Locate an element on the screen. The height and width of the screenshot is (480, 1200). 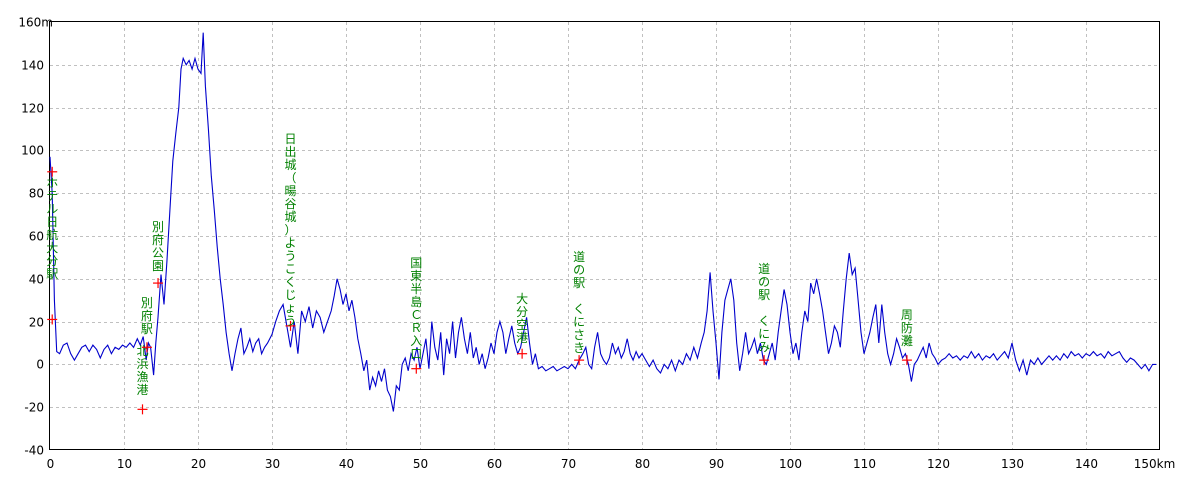
x-tick-label: 40 is located at coordinates (346, 464).